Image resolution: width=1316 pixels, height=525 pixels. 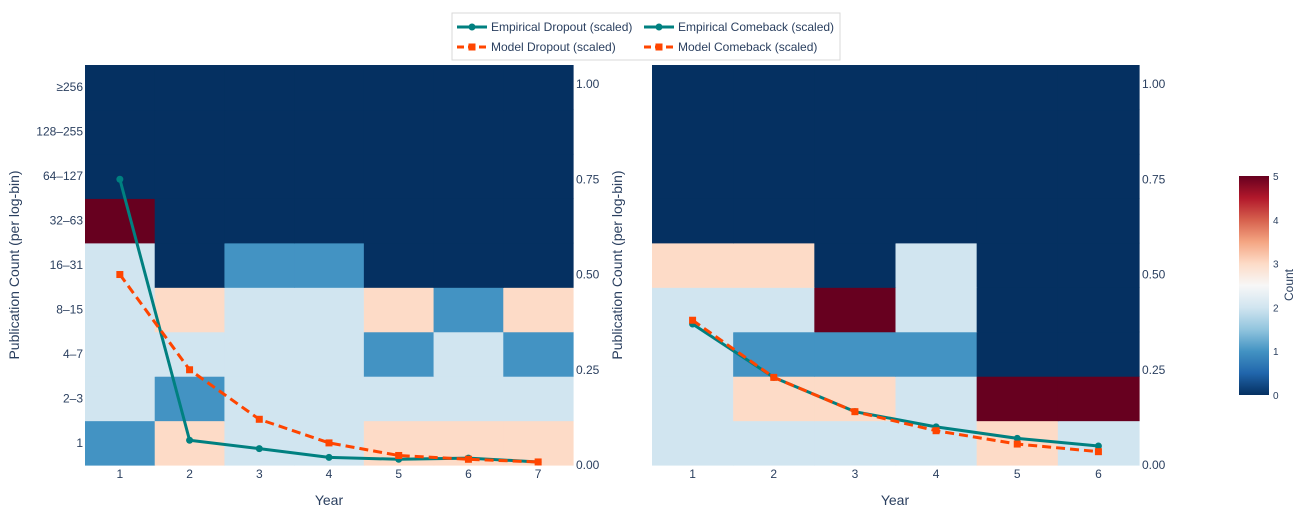 I want to click on y-tick-label: 64–127, so click(x=63, y=176).